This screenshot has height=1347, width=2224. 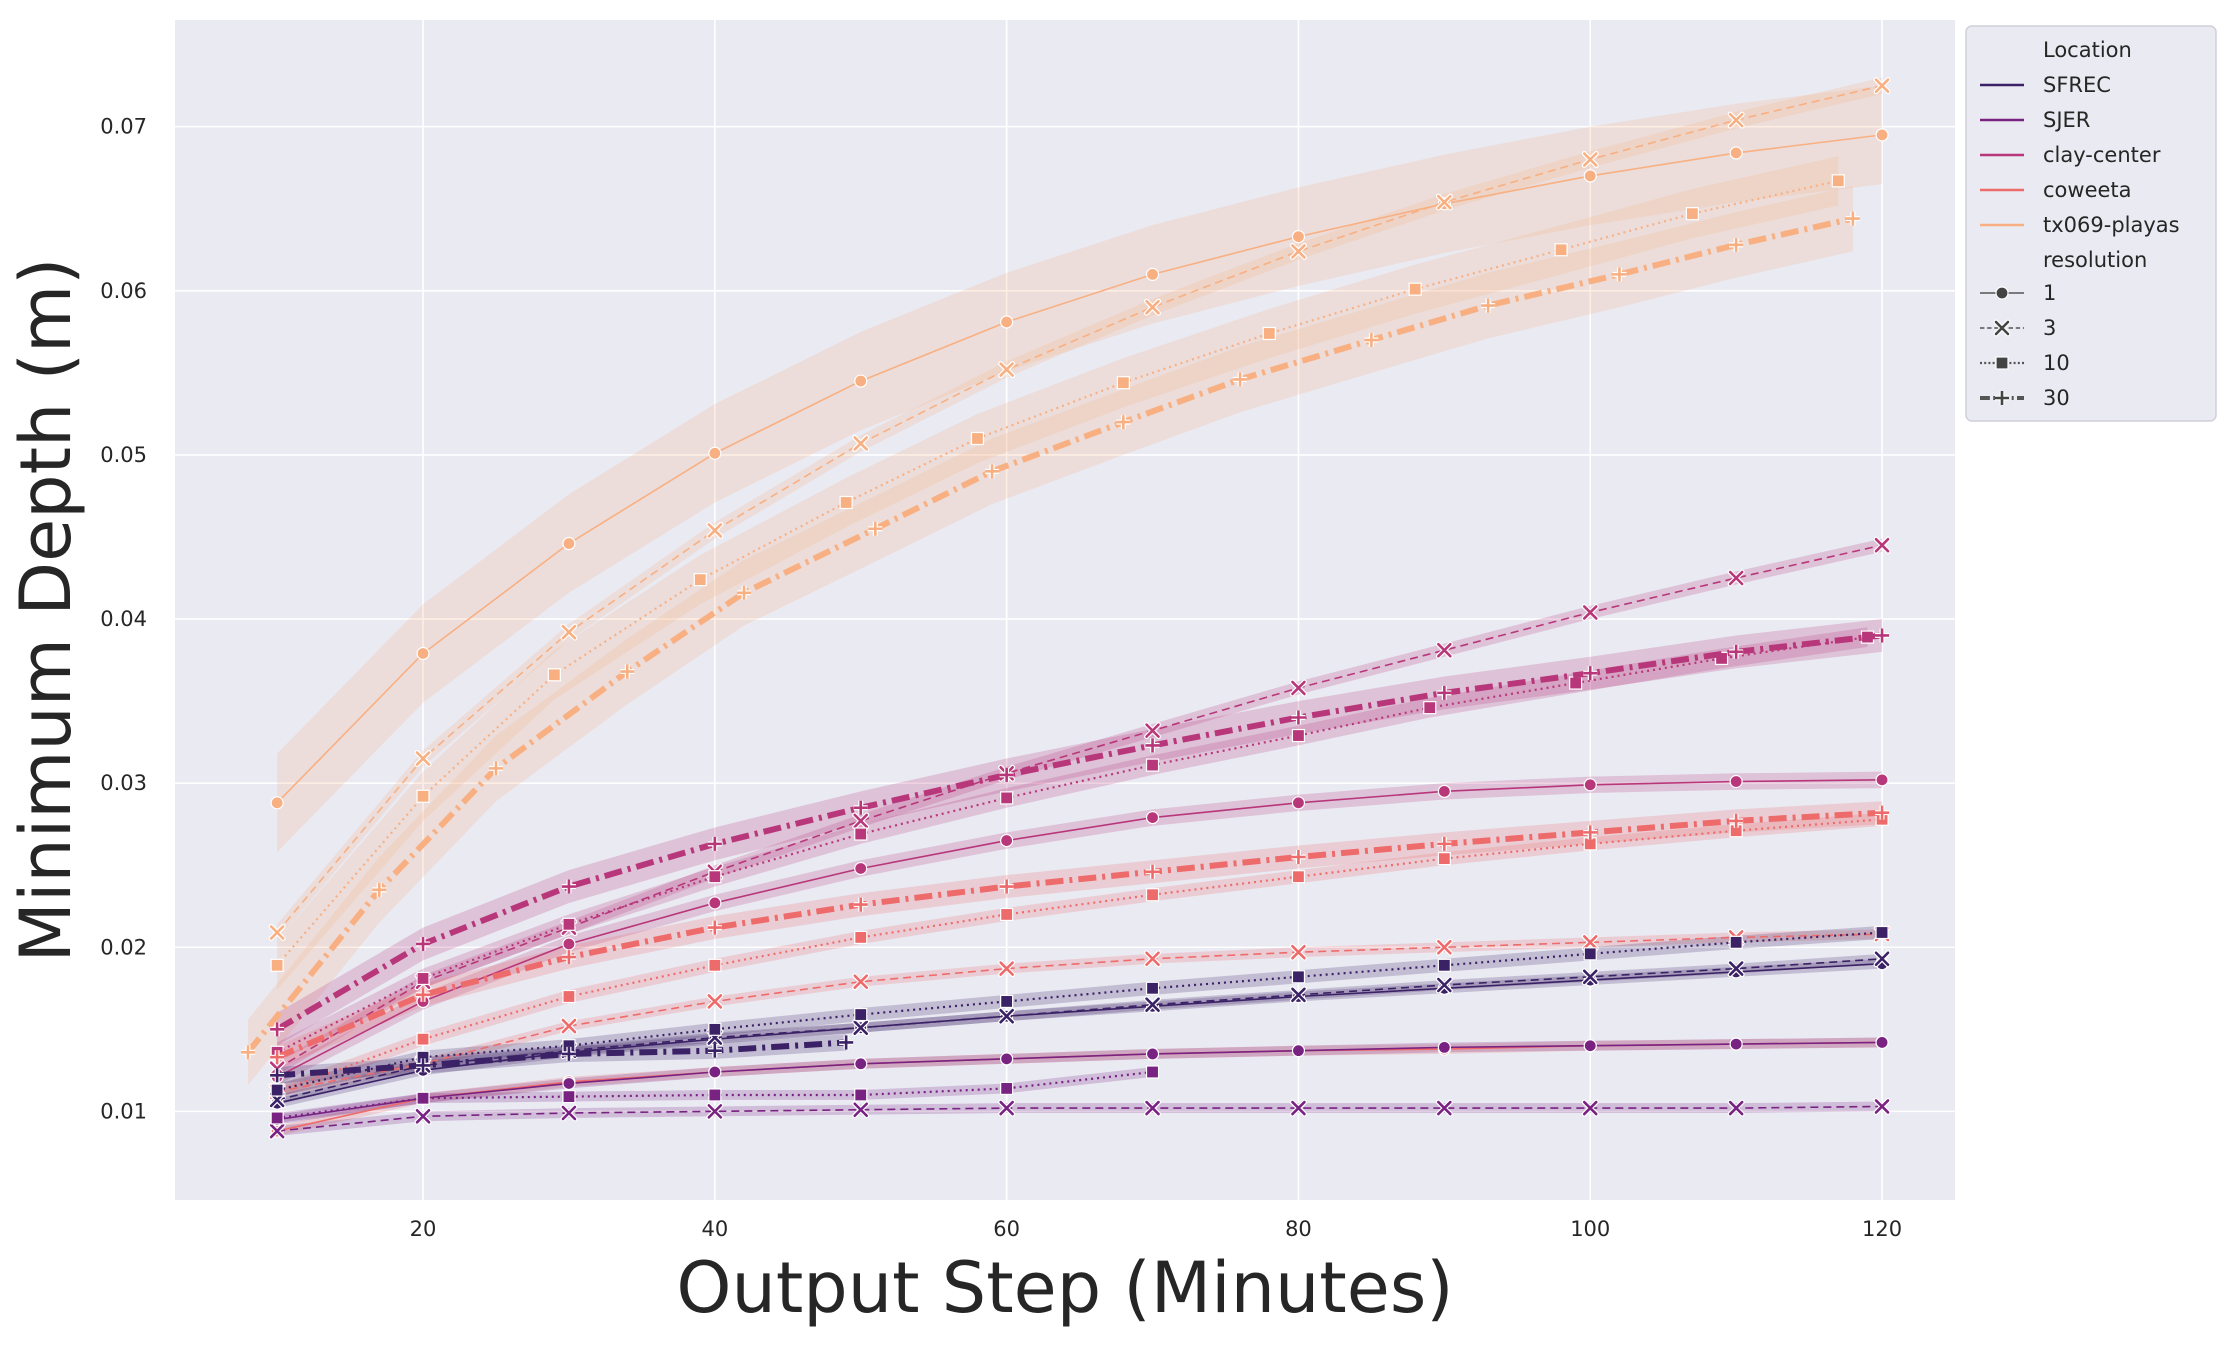 What do you see at coordinates (2035, 120) in the screenshot?
I see `legend-item-location: SJER` at bounding box center [2035, 120].